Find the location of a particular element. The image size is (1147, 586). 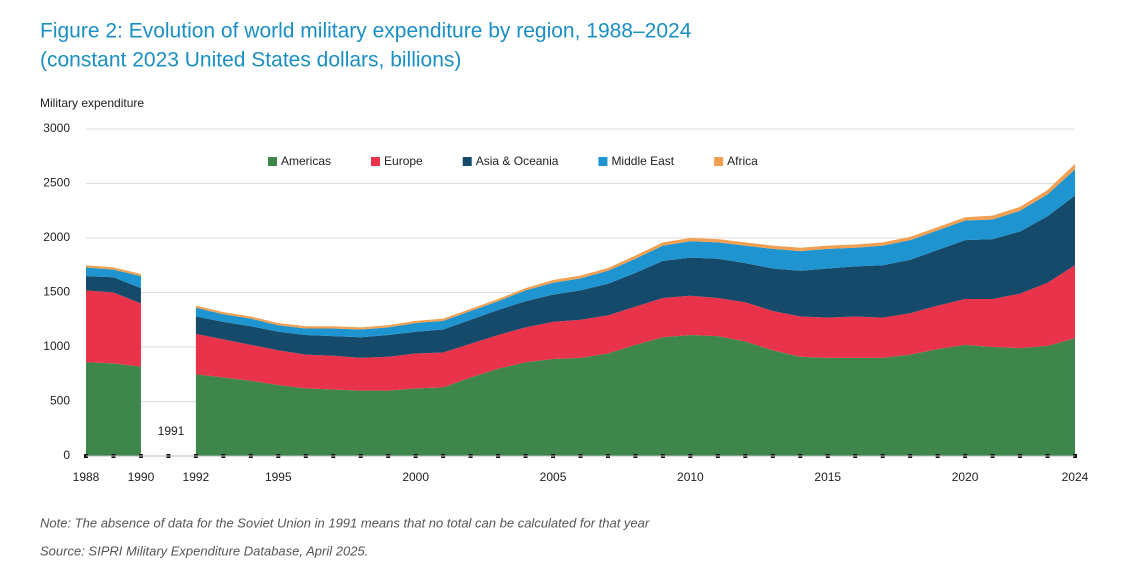

x-tick-label: 1992 is located at coordinates (196, 477).